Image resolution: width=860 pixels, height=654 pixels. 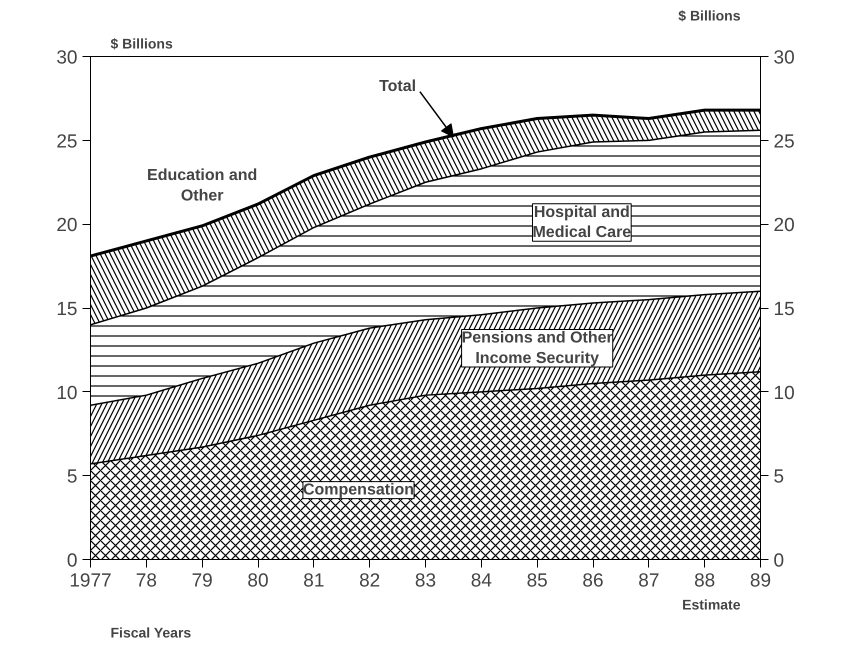 What do you see at coordinates (313, 581) in the screenshot?
I see `x-tick-label: 81` at bounding box center [313, 581].